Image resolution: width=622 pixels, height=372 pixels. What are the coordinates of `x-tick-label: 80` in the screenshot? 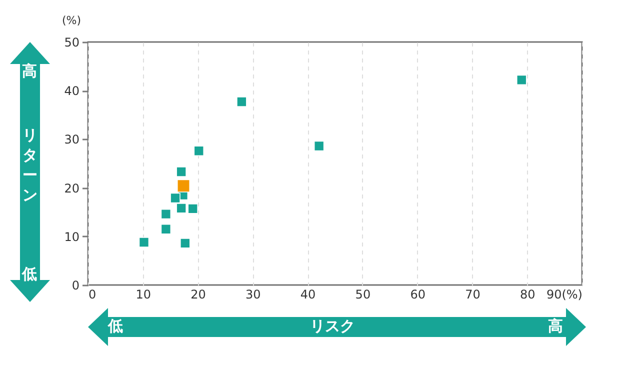 It's located at (528, 295).